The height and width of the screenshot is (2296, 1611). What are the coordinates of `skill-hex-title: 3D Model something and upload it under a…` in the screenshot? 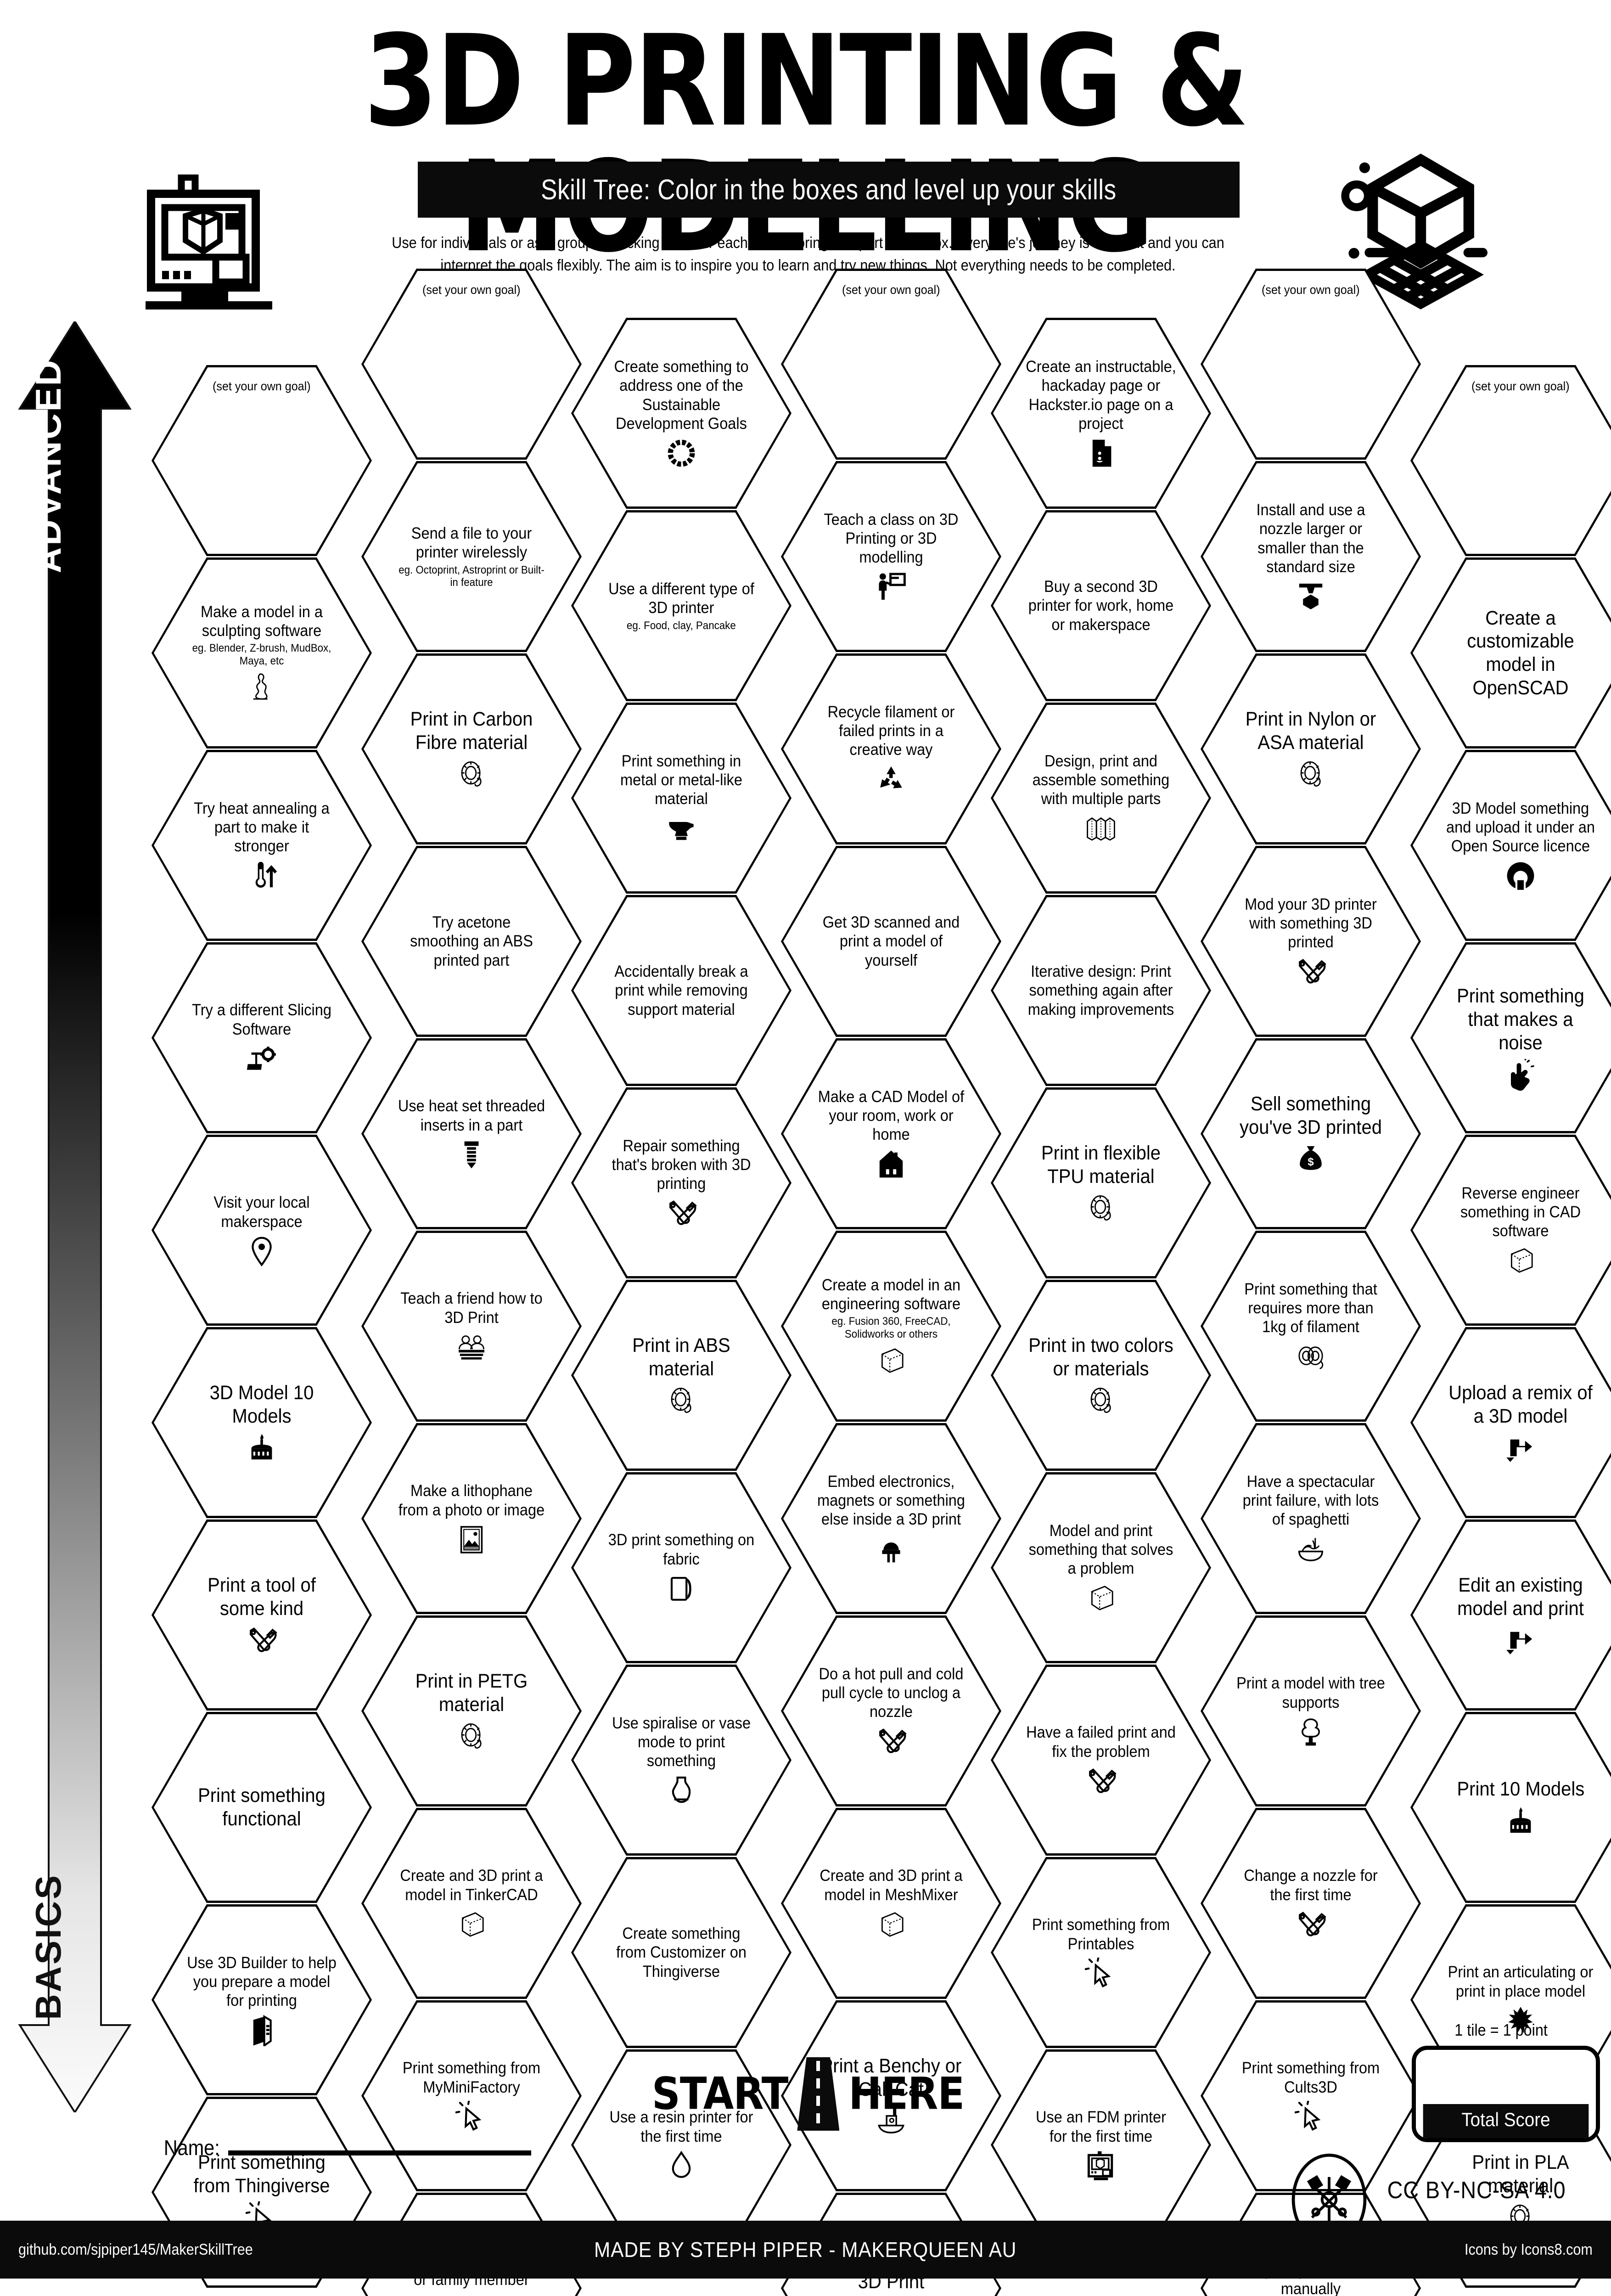 It's located at (1521, 827).